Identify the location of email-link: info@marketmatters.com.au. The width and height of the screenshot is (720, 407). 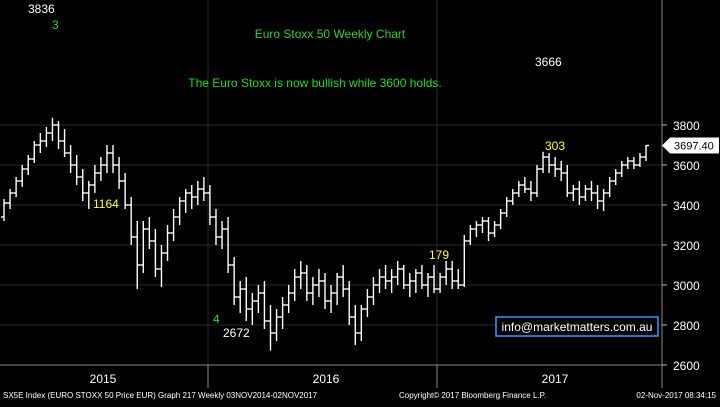
(577, 327).